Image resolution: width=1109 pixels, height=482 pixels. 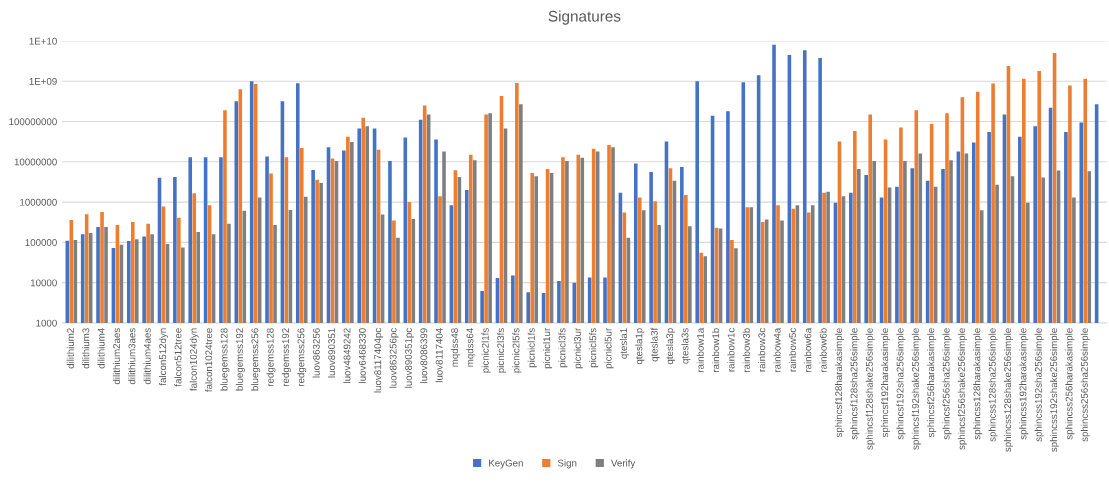 I want to click on x-tick-label: picnic2l1fs, so click(x=486, y=350).